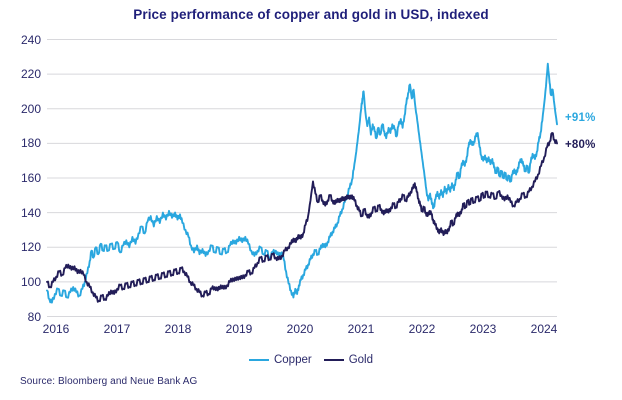 Image resolution: width=622 pixels, height=400 pixels. I want to click on copper-end-change-annotation: +91%, so click(580, 118).